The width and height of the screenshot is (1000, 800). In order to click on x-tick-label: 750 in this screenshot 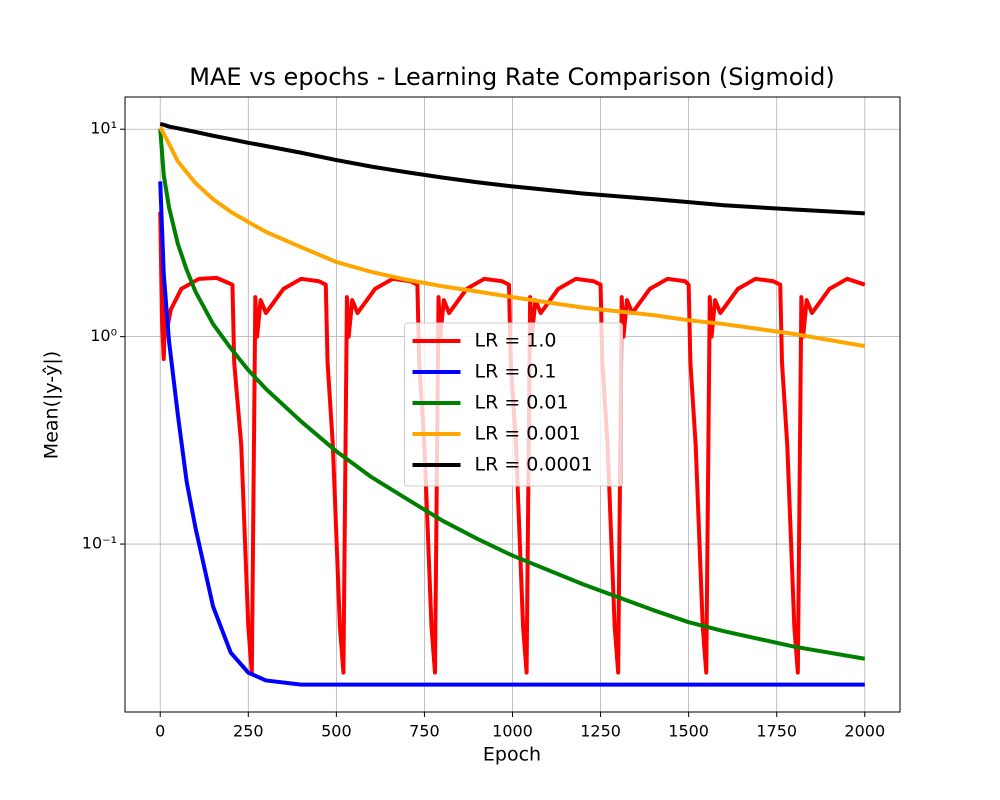, I will do `click(424, 731)`.